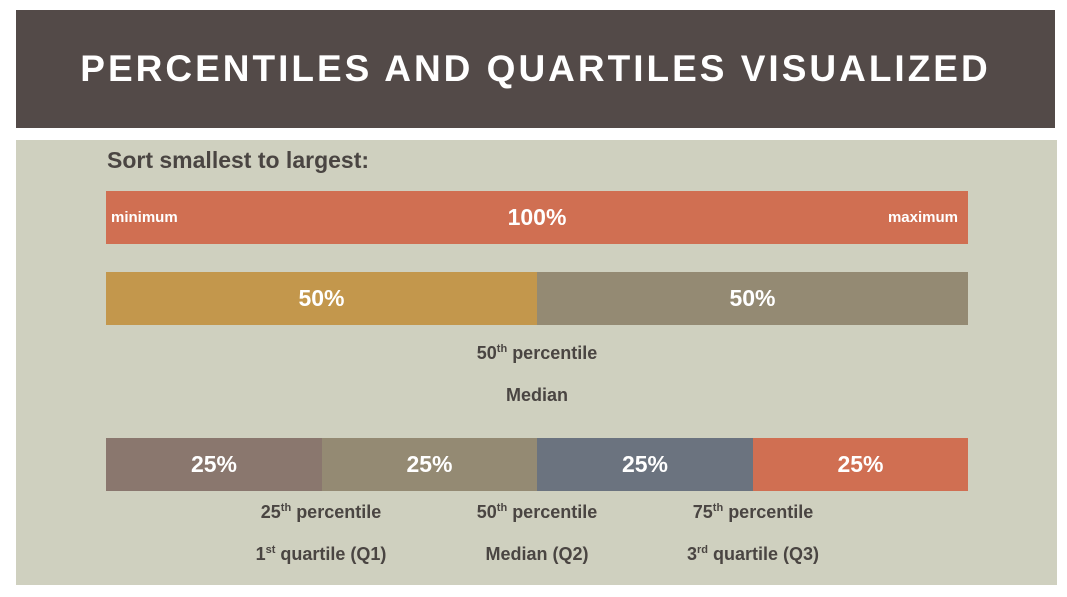 Image resolution: width=1067 pixels, height=597 pixels. I want to click on bar-quarter-4: 25%, so click(860, 464).